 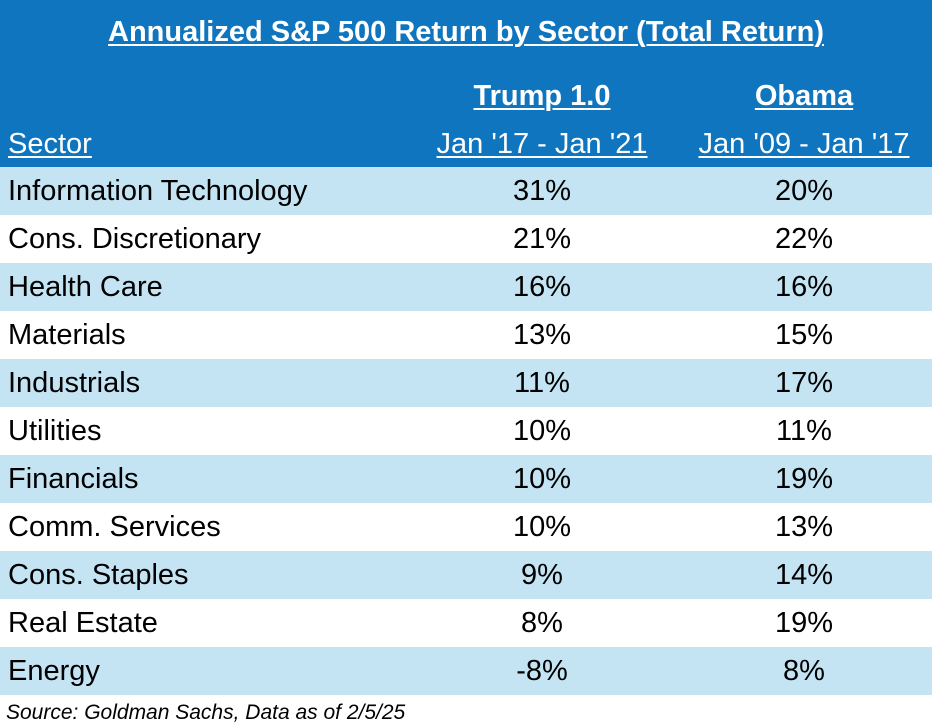 What do you see at coordinates (74, 383) in the screenshot?
I see `sector-cell: Industrials` at bounding box center [74, 383].